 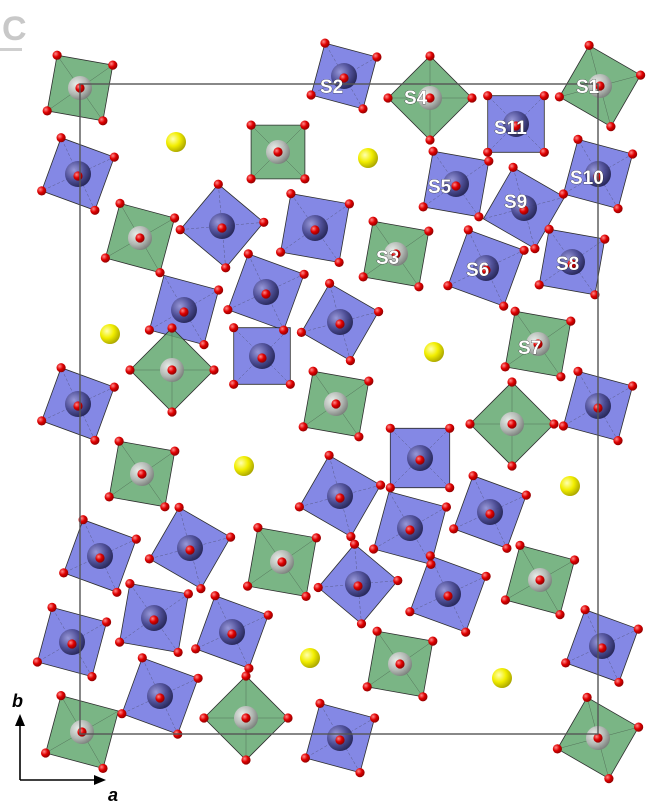 I want to click on label-s5: S5, so click(x=440, y=187).